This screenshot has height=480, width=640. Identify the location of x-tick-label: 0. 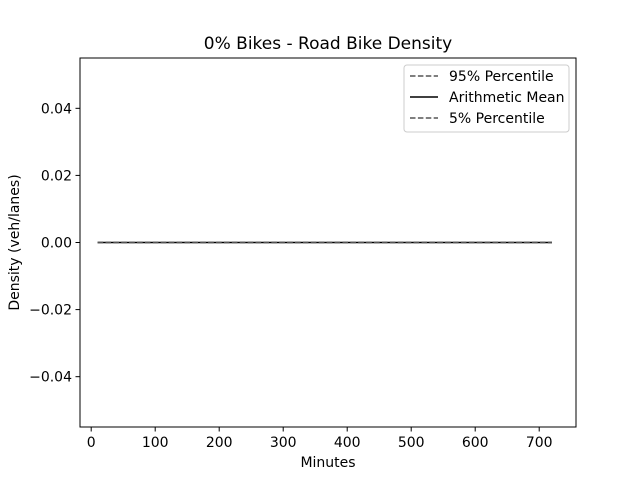
(91, 443).